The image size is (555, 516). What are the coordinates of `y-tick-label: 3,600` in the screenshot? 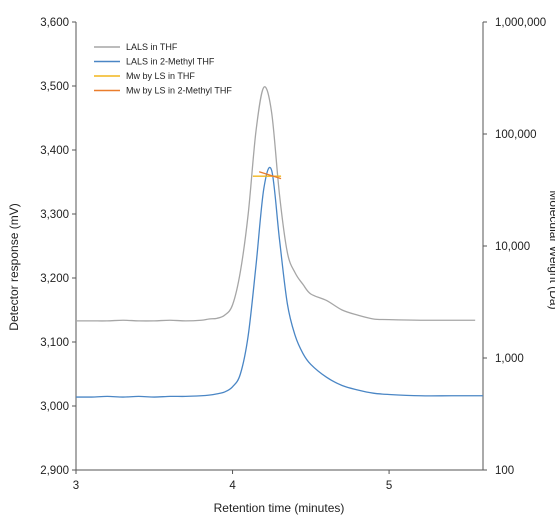 It's located at (54, 23).